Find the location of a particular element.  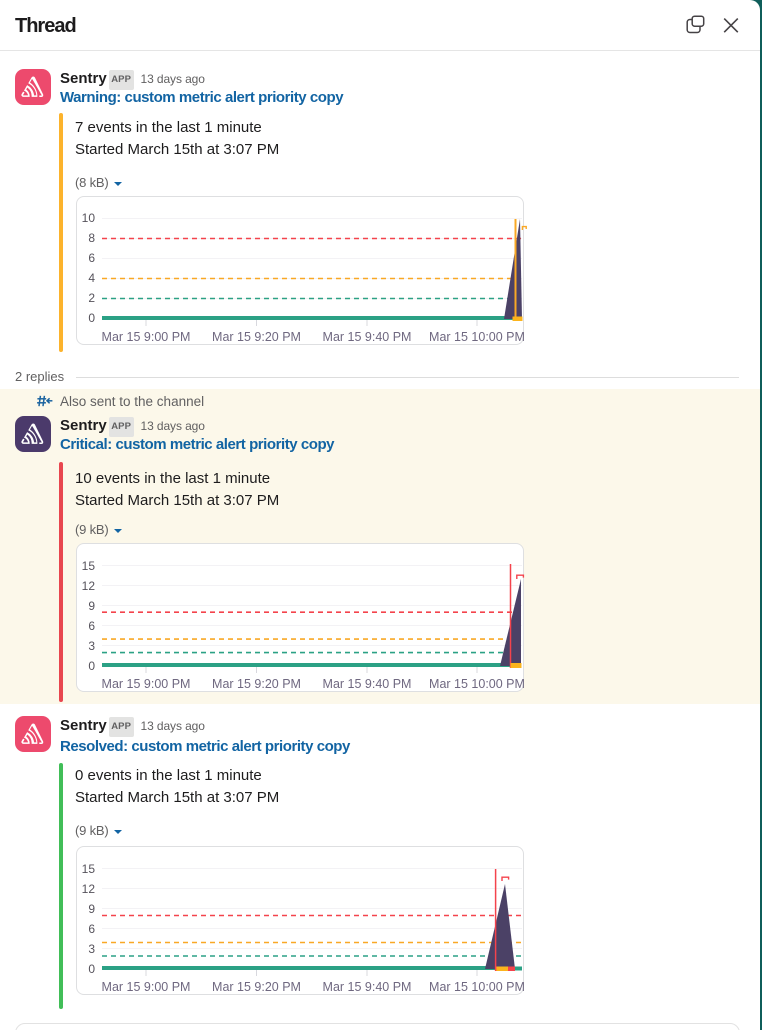

svg-text: 10 is located at coordinates (89, 218).